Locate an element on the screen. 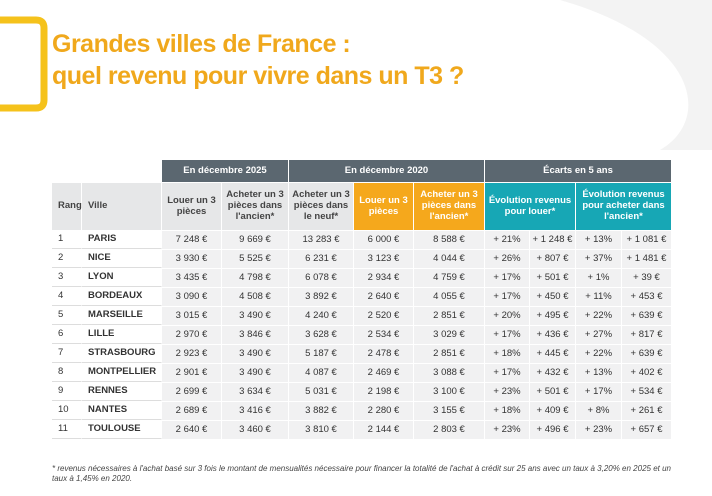 The width and height of the screenshot is (712, 496). value-cell: 2 901 € is located at coordinates (192, 373).